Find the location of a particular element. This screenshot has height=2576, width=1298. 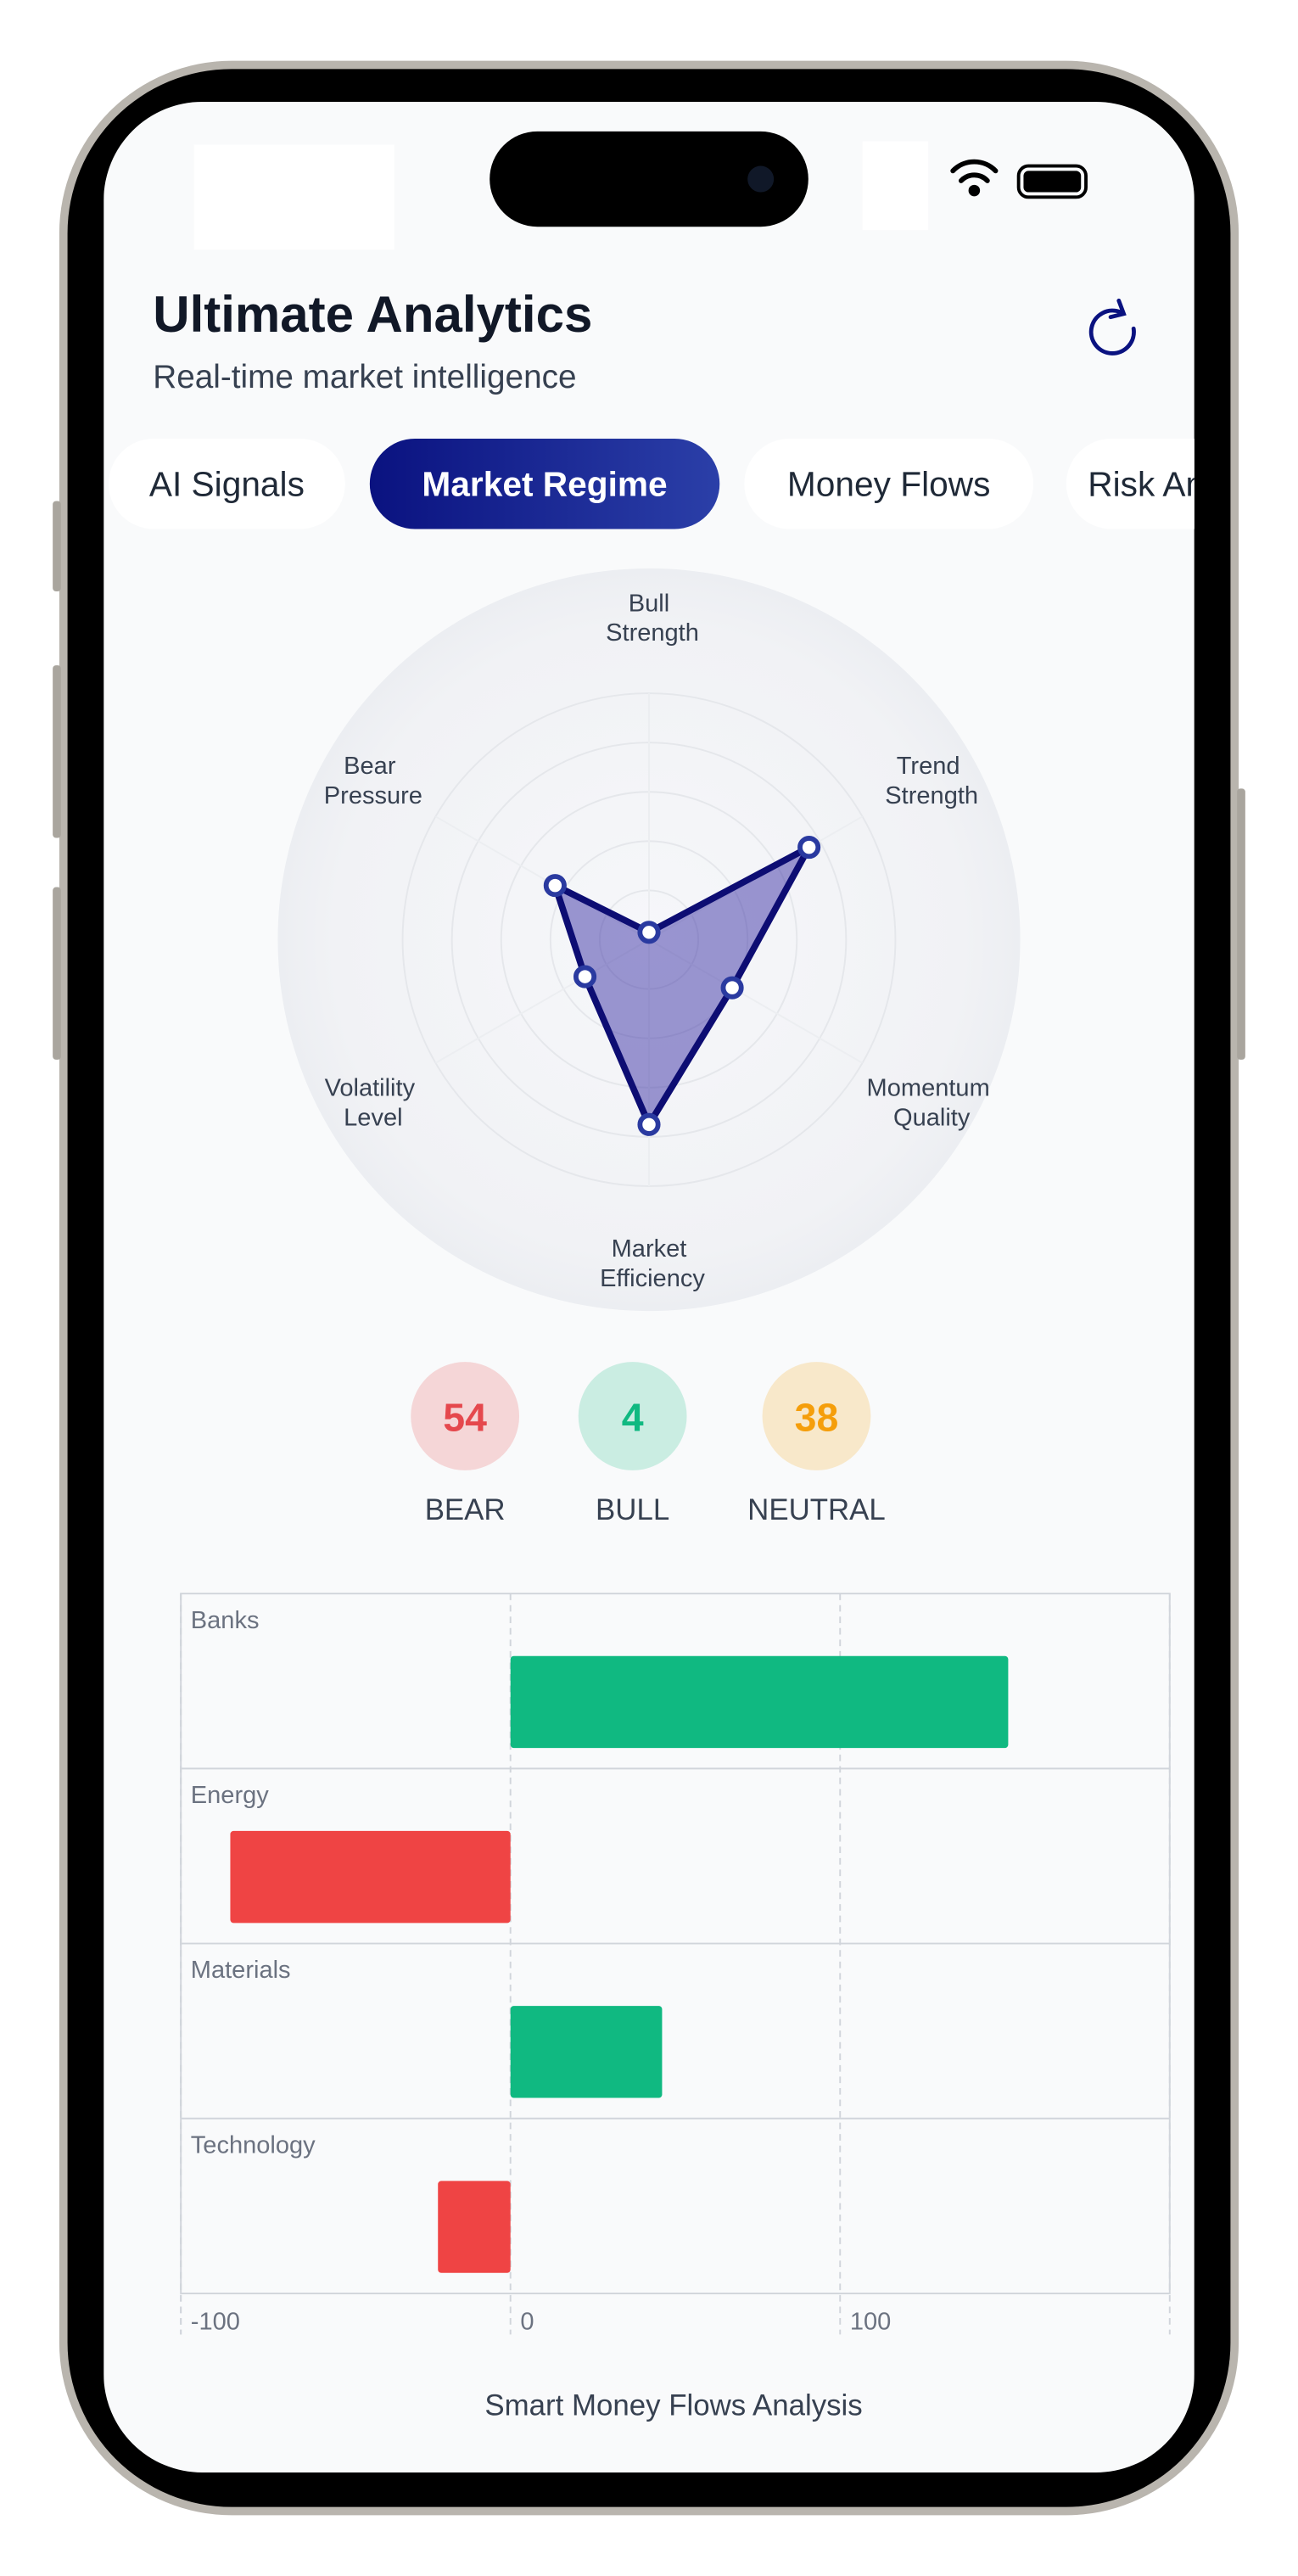

tab-label: AI Signals is located at coordinates (227, 484).